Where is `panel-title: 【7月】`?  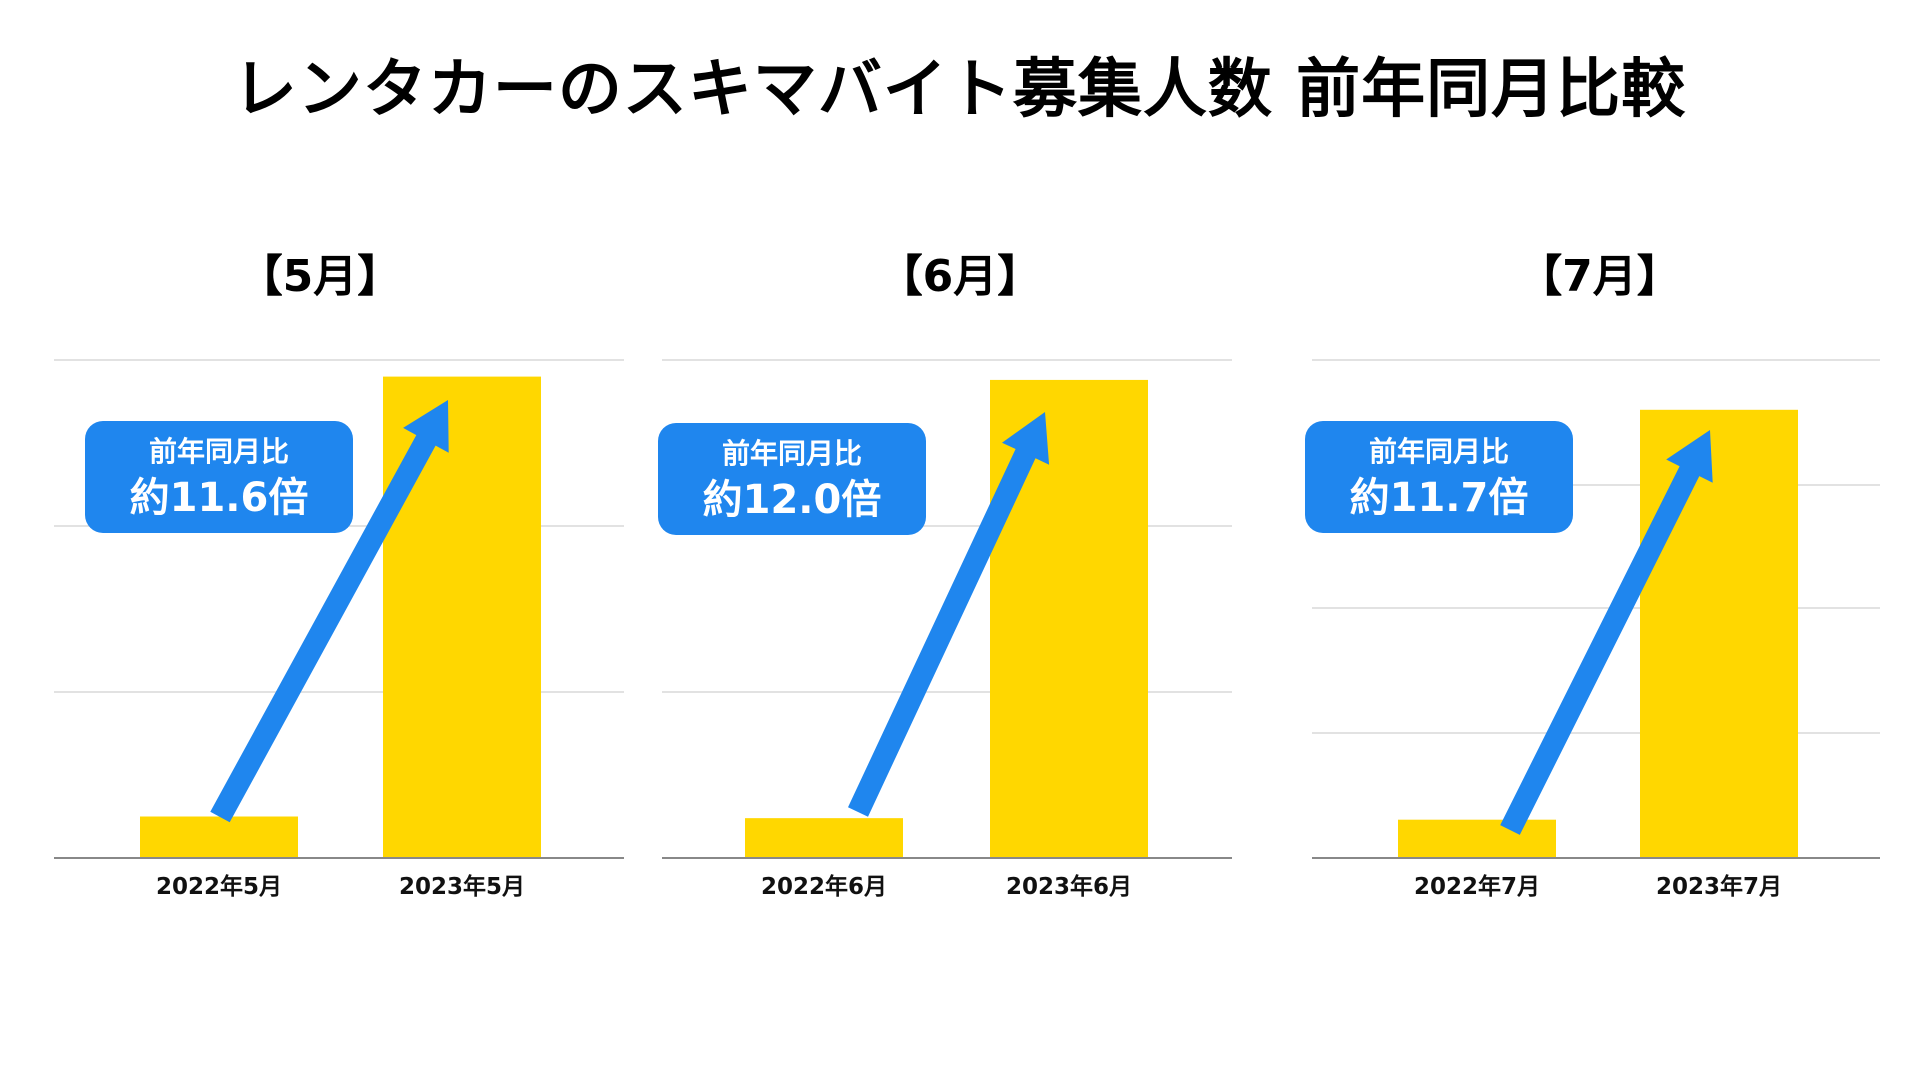
panel-title: 【7月】 is located at coordinates (1599, 276).